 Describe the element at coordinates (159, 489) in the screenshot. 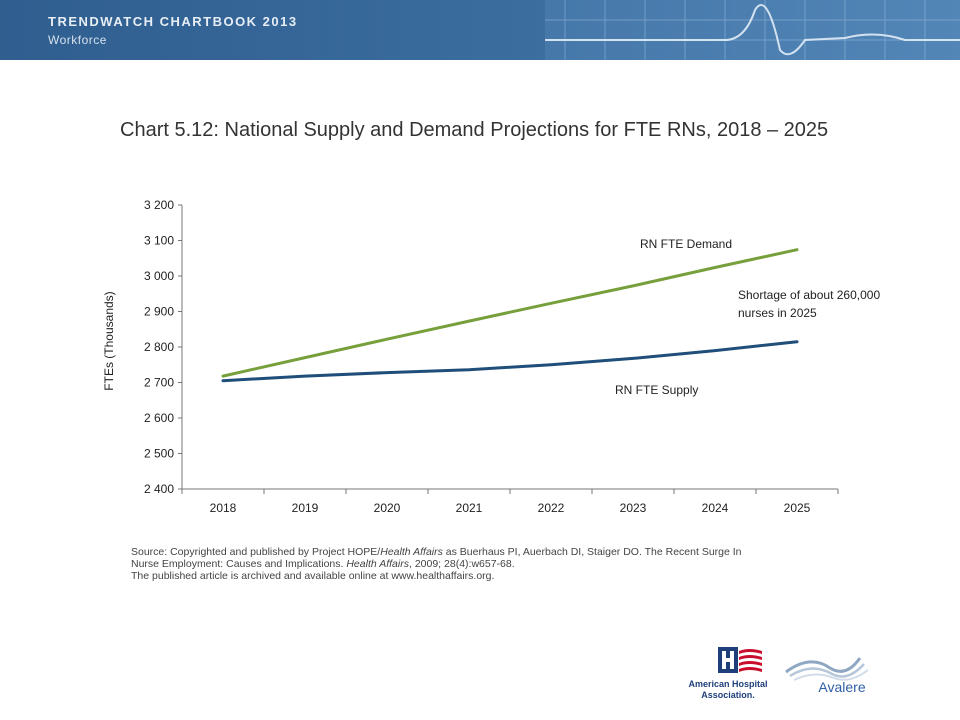

I see `y-tick-label: 2 400` at that location.